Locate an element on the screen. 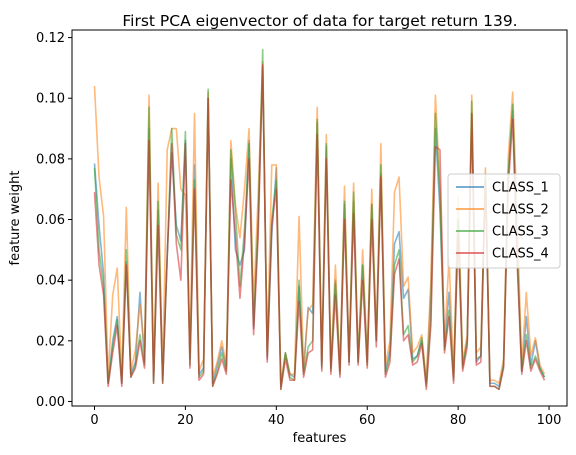 The width and height of the screenshot is (576, 455). x-tick-label: 80 is located at coordinates (458, 420).